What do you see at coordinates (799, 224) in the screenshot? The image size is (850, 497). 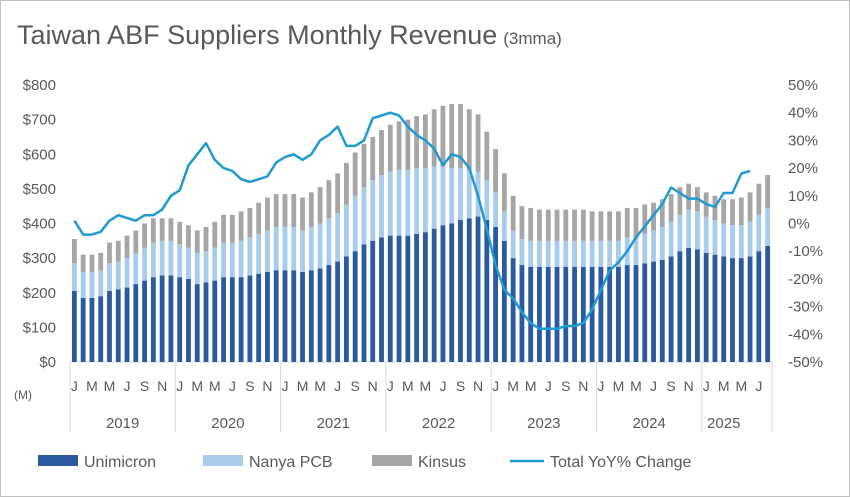 I see `y-right-tick-label: 0%` at bounding box center [799, 224].